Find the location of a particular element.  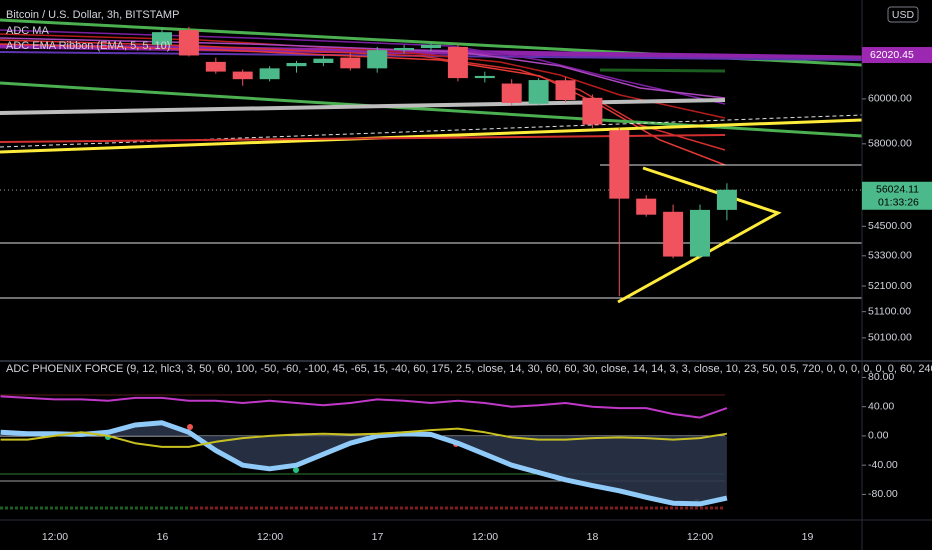

y-tick-label: 54500.00 is located at coordinates (890, 226).